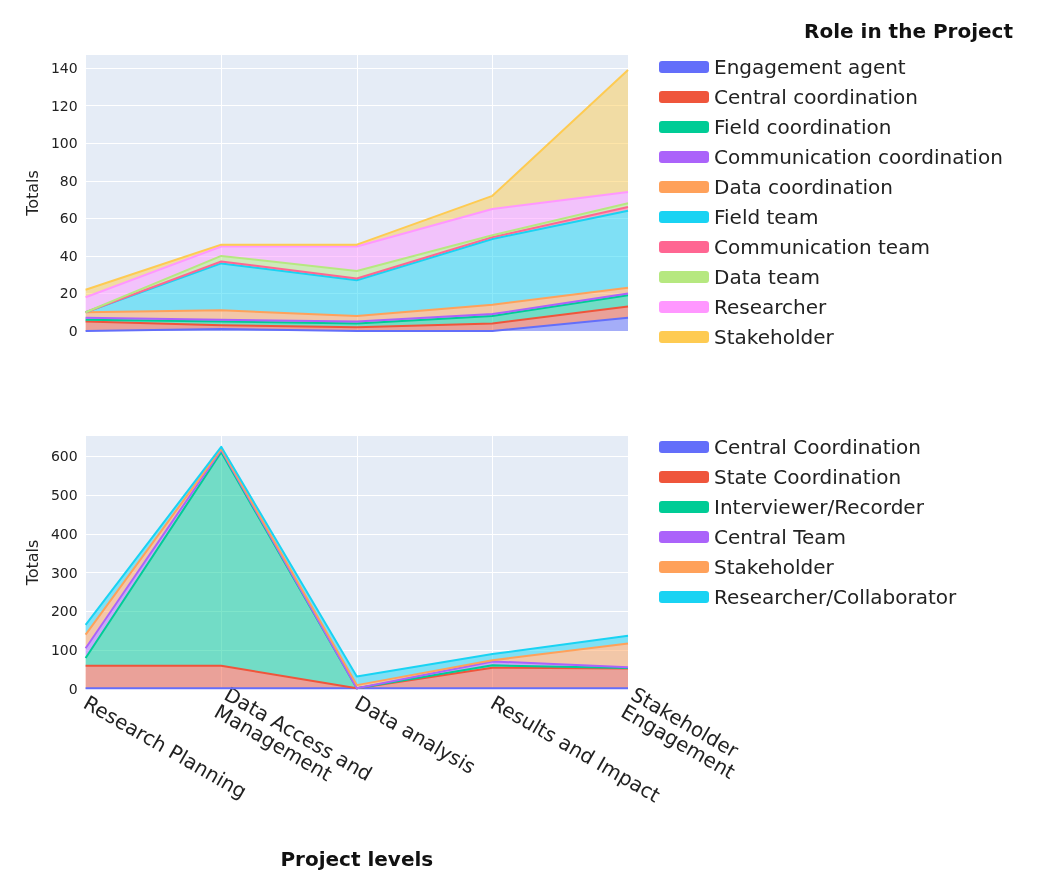 The image size is (1044, 887). I want to click on y-tick-label: 200, so click(64, 611).